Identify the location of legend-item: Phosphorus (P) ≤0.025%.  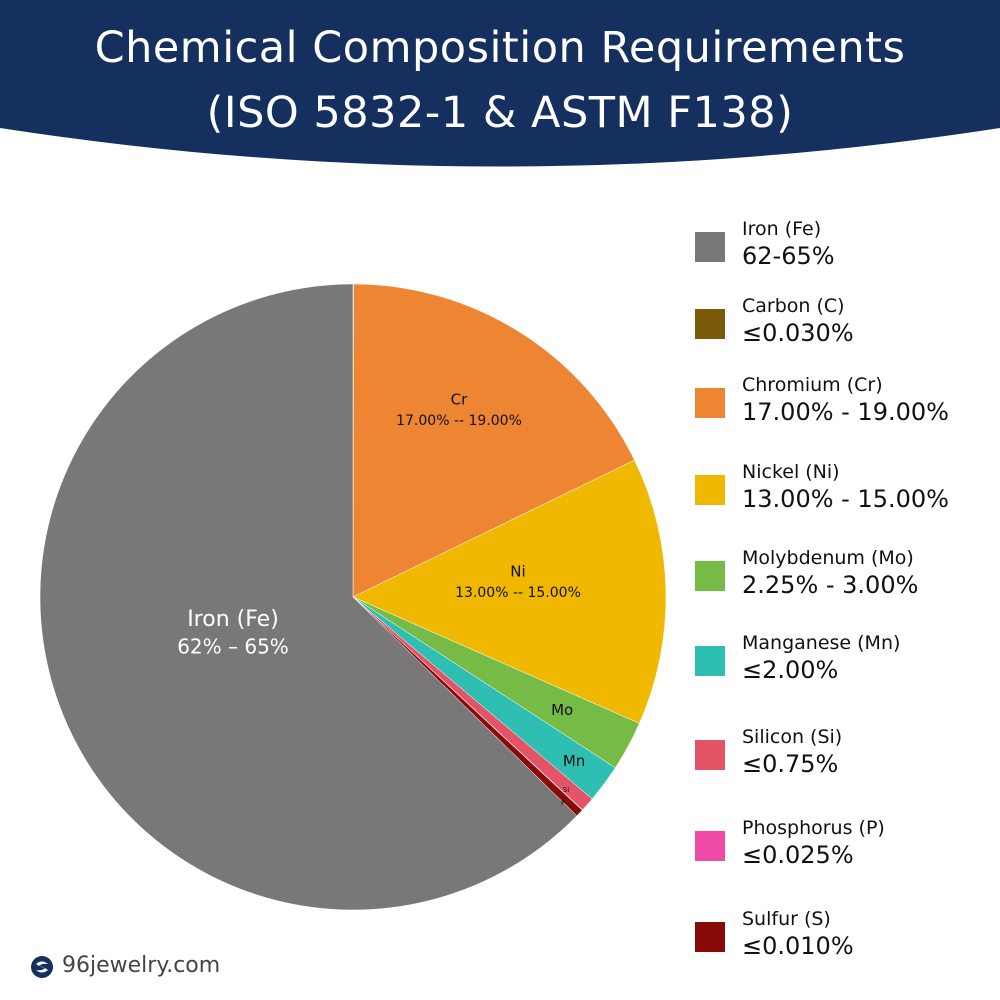
(845, 852).